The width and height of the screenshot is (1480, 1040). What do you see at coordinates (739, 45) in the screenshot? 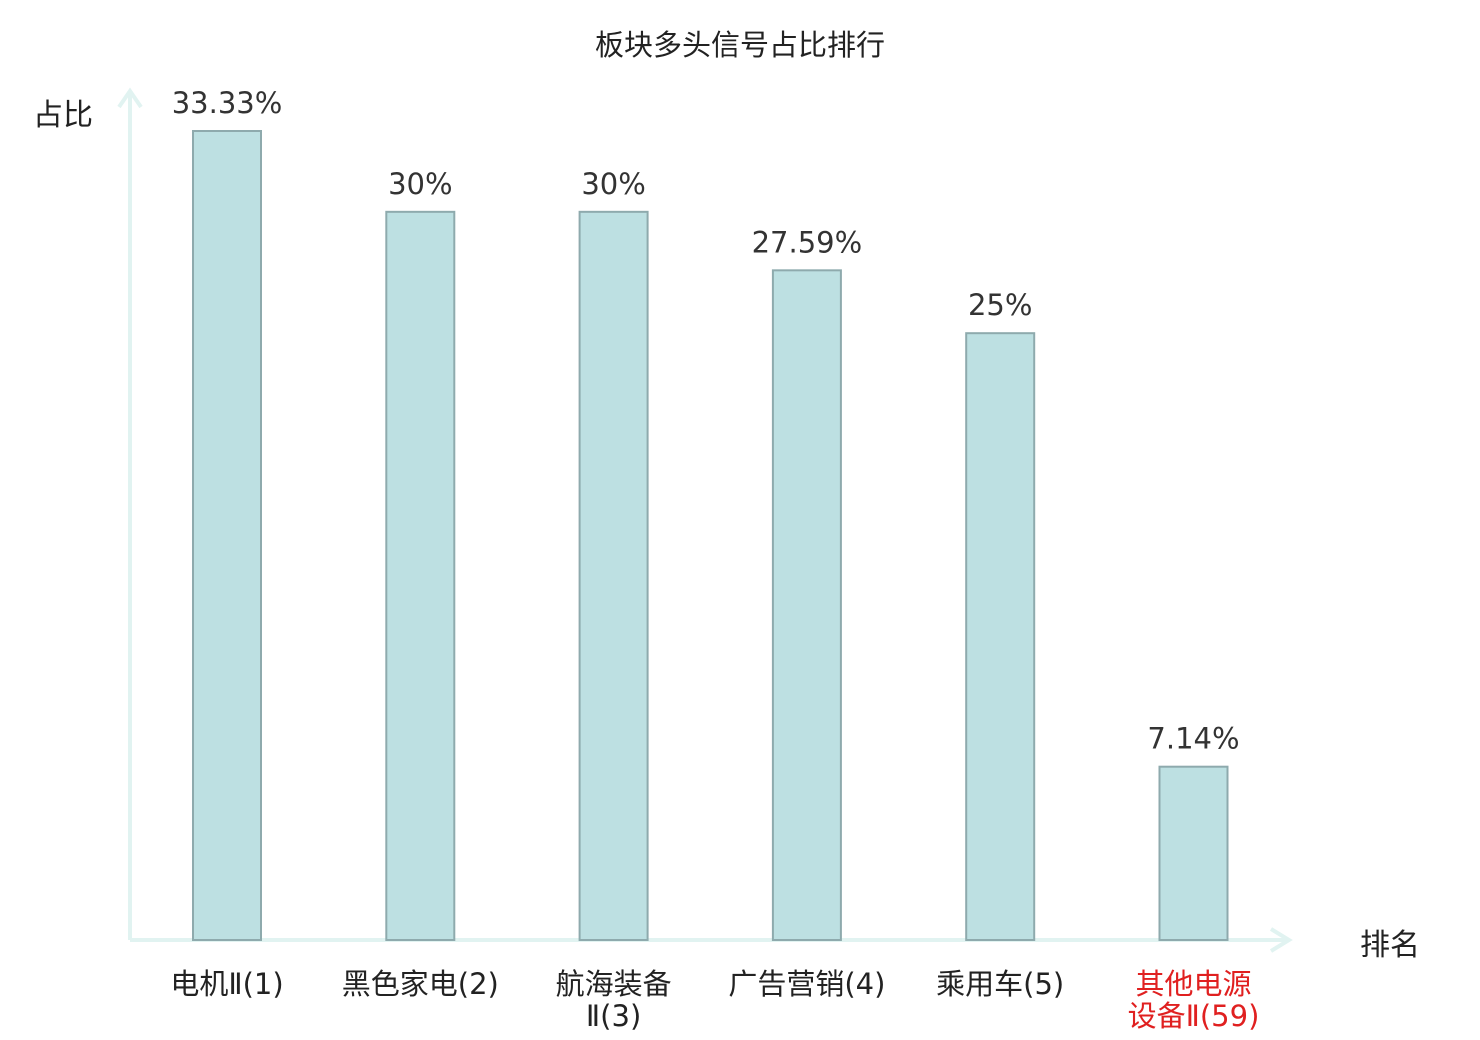
I see `chart-title: 板块多头信号占比排行` at bounding box center [739, 45].